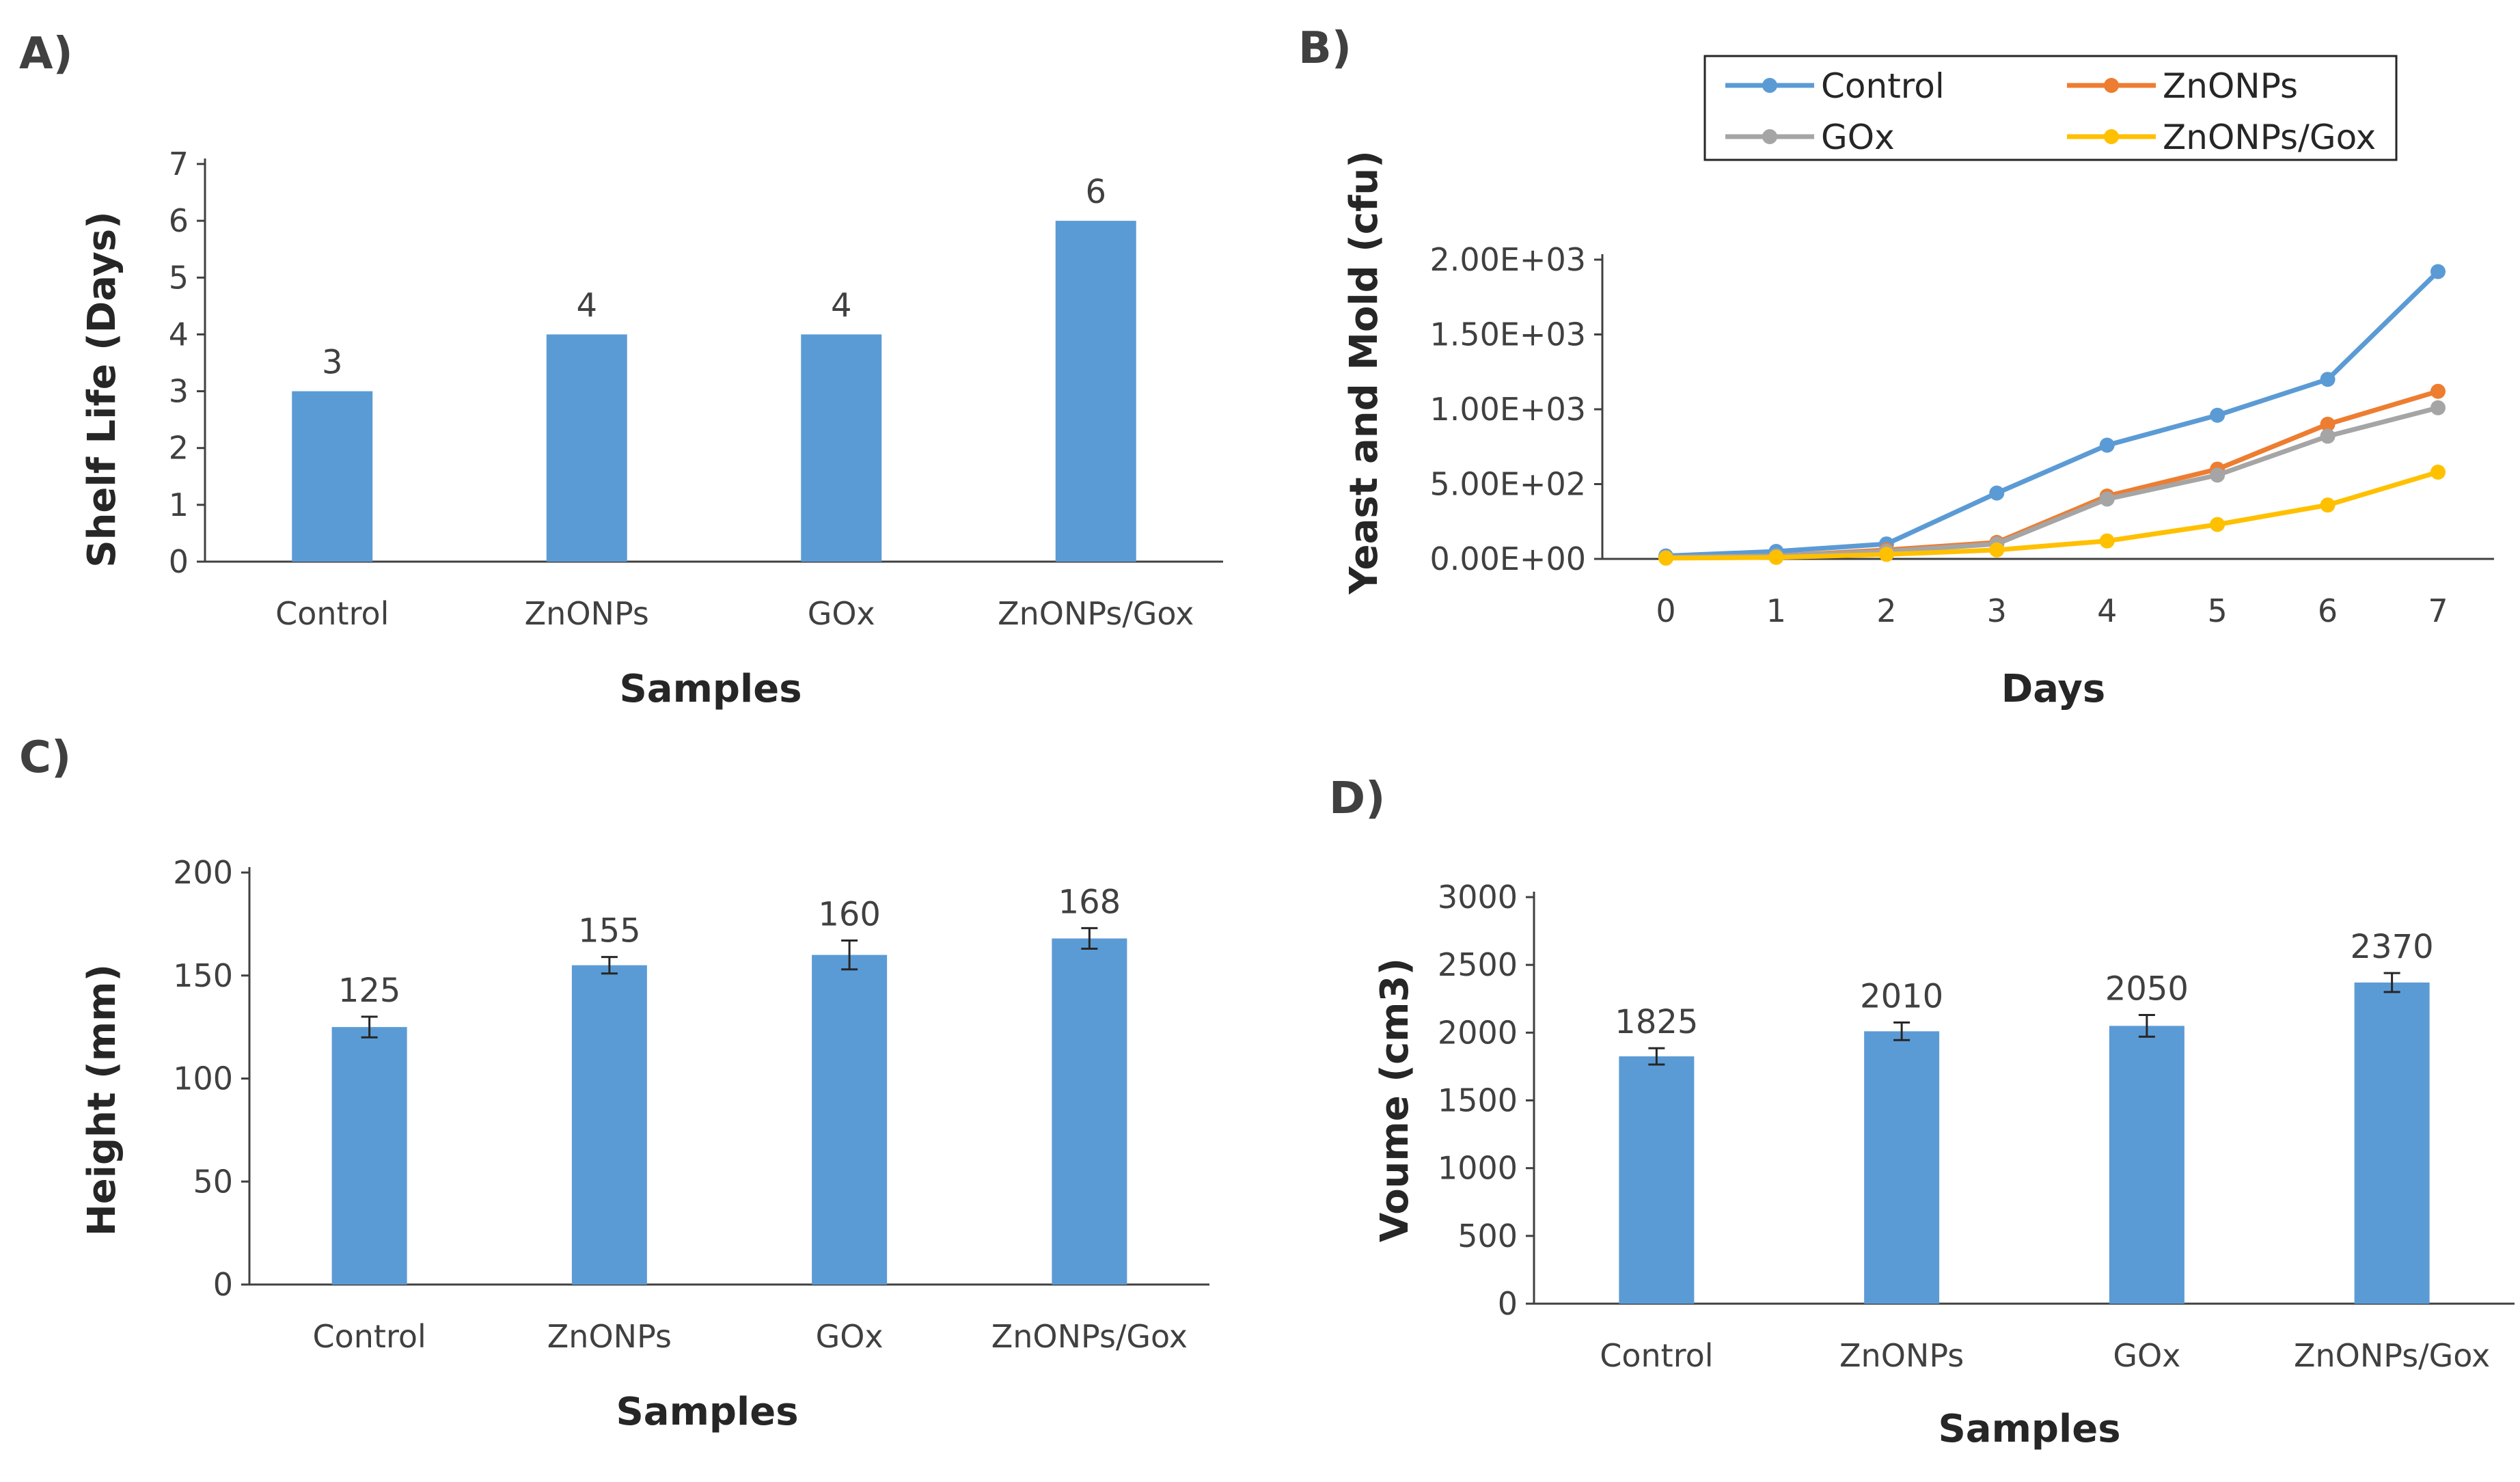 This screenshot has width=2520, height=1482. What do you see at coordinates (1095, 391) in the screenshot?
I see `panel-a-bar-znonps-gox` at bounding box center [1095, 391].